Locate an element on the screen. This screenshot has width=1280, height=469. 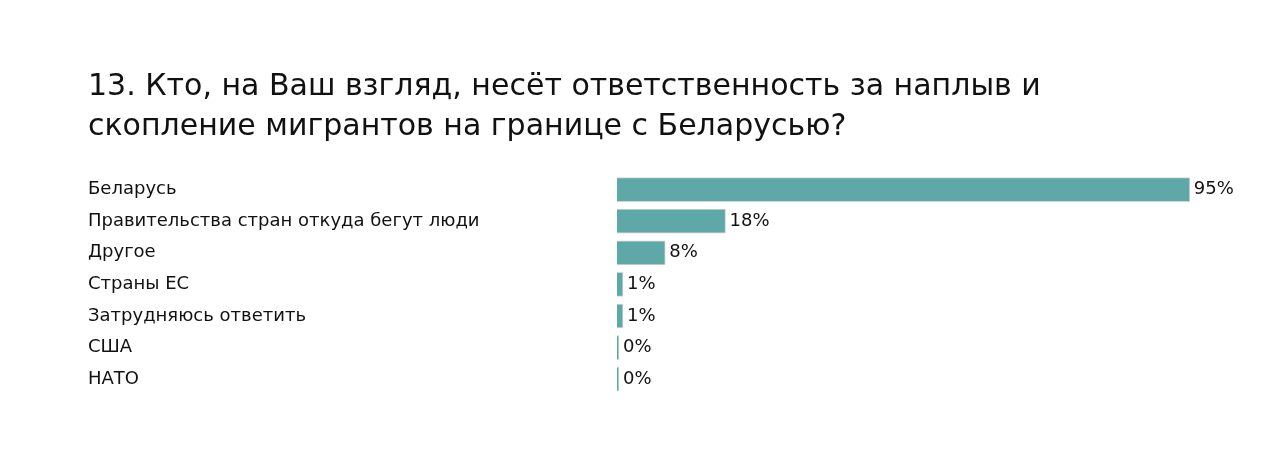
y-tick-label: Страны ЕС is located at coordinates (139, 283).